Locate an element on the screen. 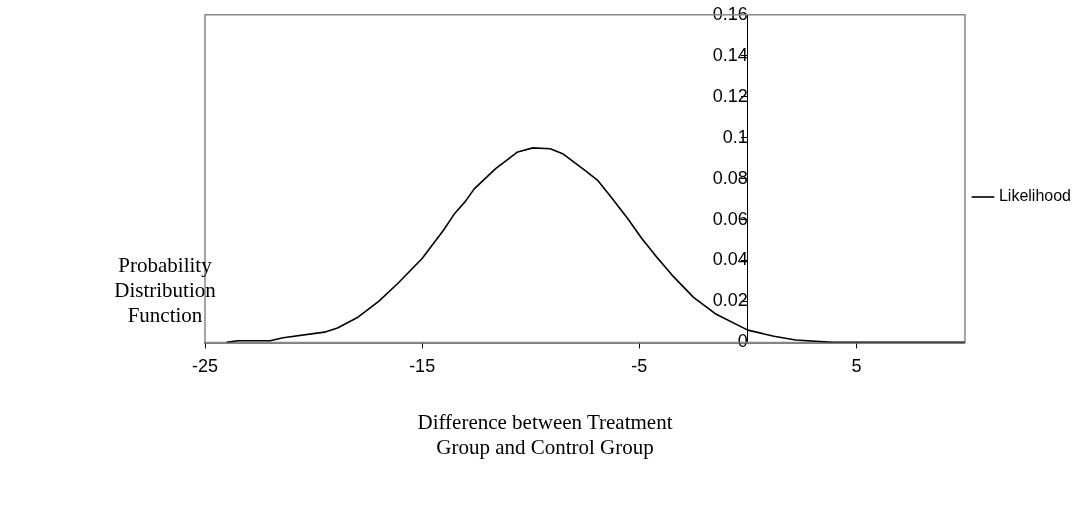 The image size is (1081, 514). y-tick-label: 0.12 is located at coordinates (730, 95).